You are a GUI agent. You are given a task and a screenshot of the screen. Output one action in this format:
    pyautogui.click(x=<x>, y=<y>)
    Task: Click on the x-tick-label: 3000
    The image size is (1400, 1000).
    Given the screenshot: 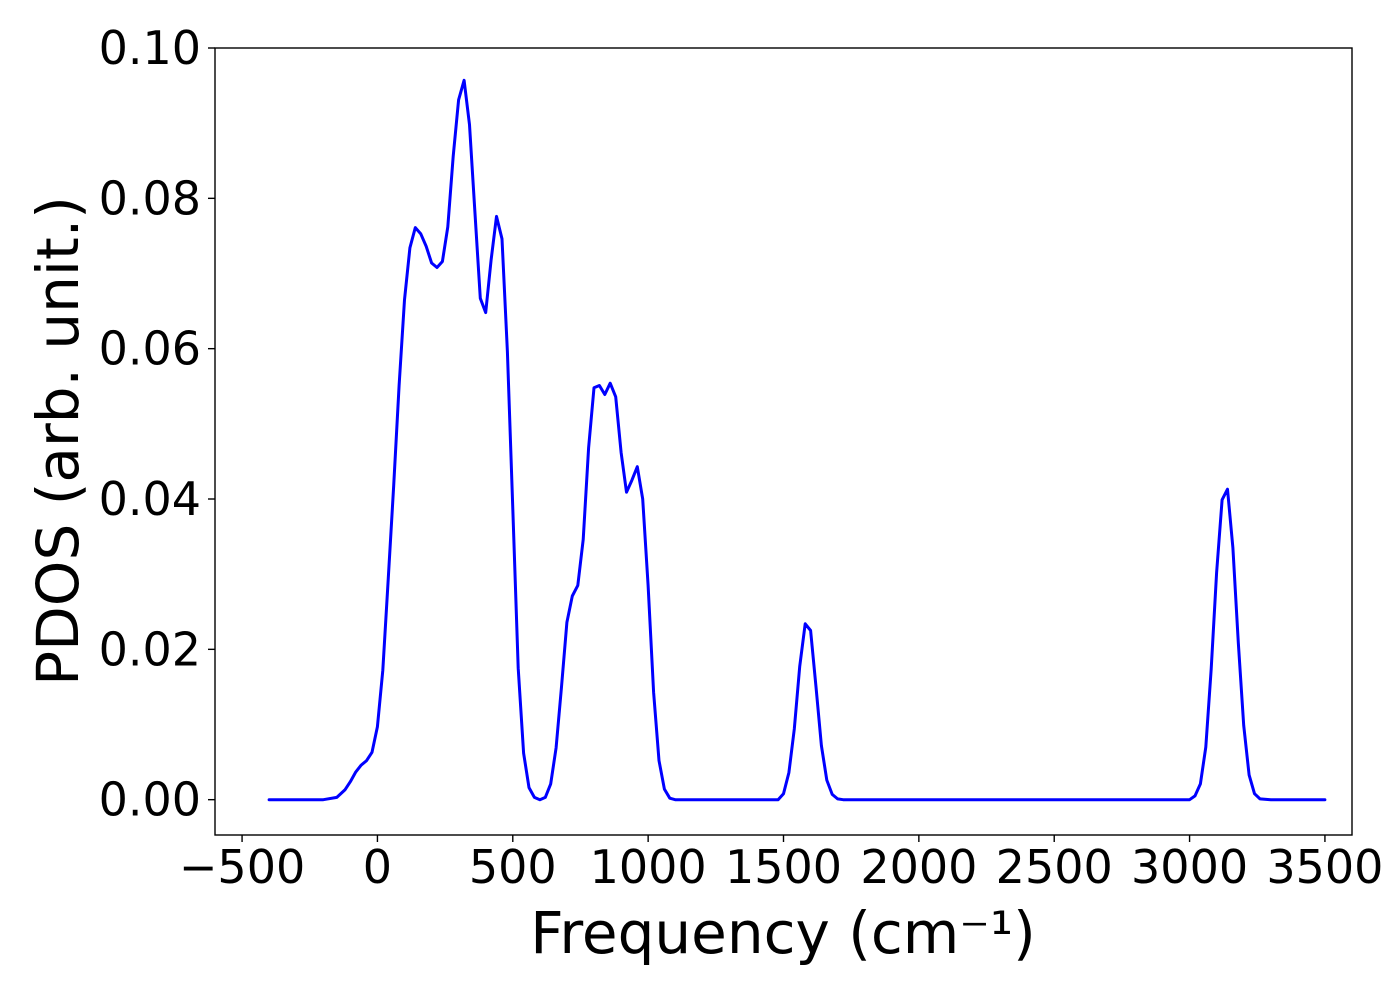 What is the action you would take?
    pyautogui.click(x=1189, y=867)
    